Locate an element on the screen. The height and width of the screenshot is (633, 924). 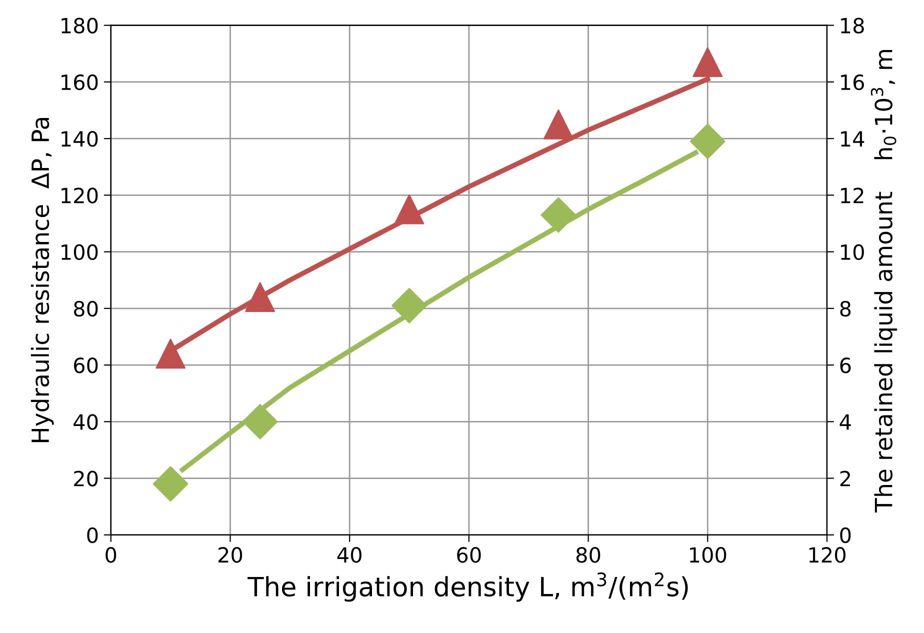
y2-tick-label: 6 is located at coordinates (845, 365).